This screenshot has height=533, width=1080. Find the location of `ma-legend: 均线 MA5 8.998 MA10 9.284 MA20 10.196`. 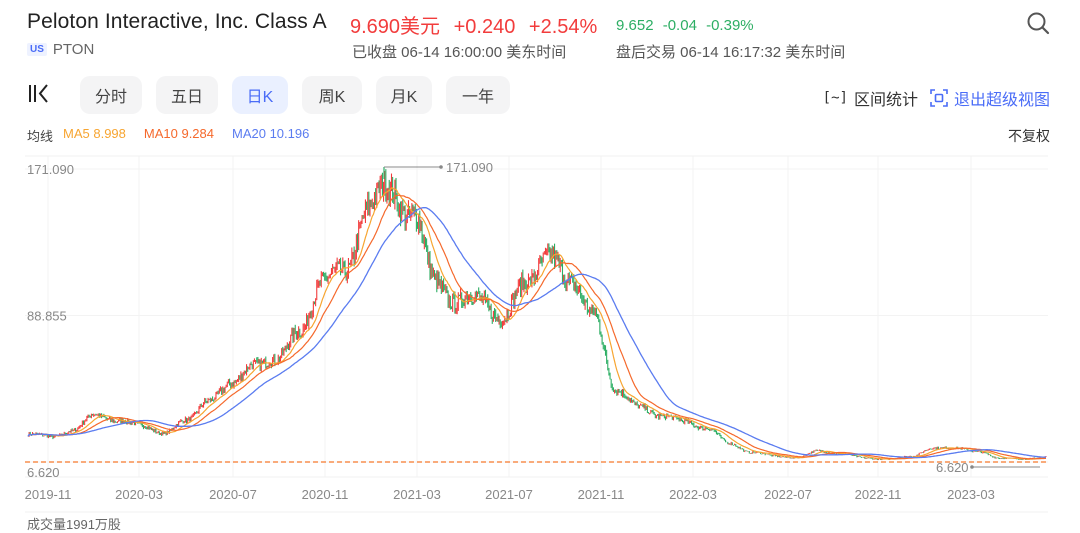

ma-legend: 均线 MA5 8.998 MA10 9.284 MA20 10.196 is located at coordinates (177, 135).